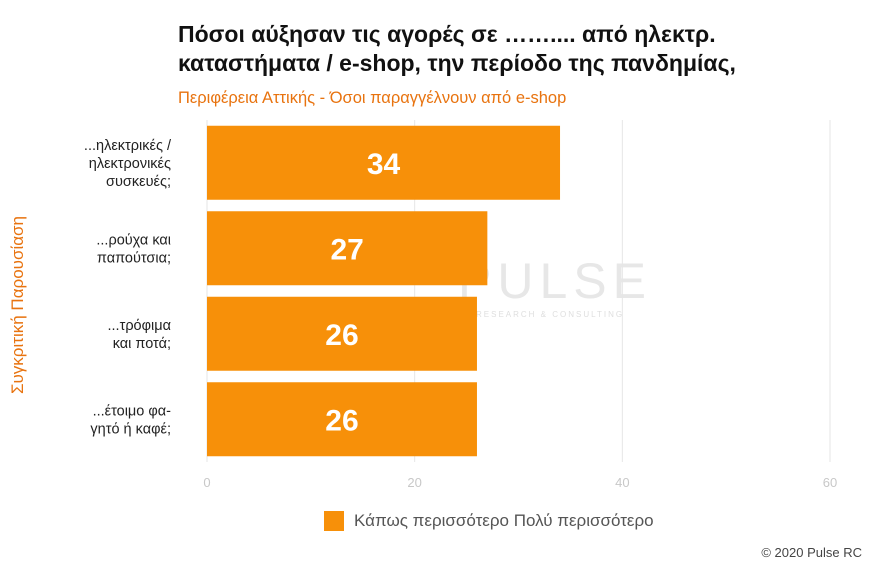  I want to click on category-label-line: παπούτσια;, so click(134, 258).